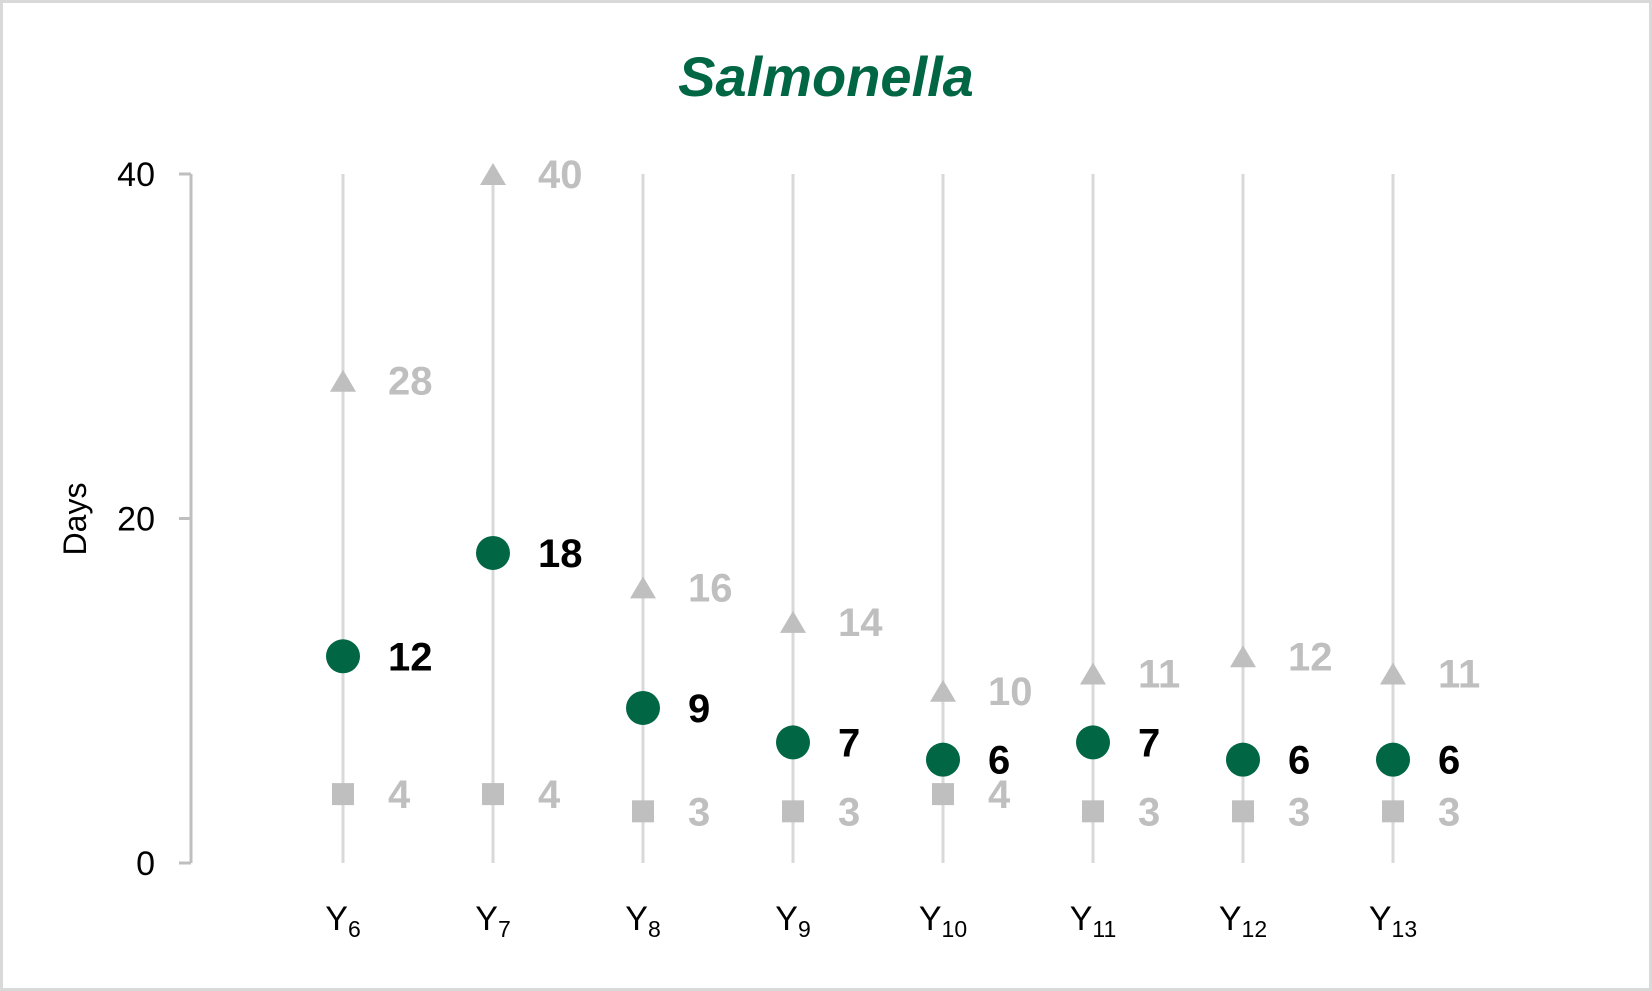  I want to click on y-tick-label: 40, so click(136, 175).